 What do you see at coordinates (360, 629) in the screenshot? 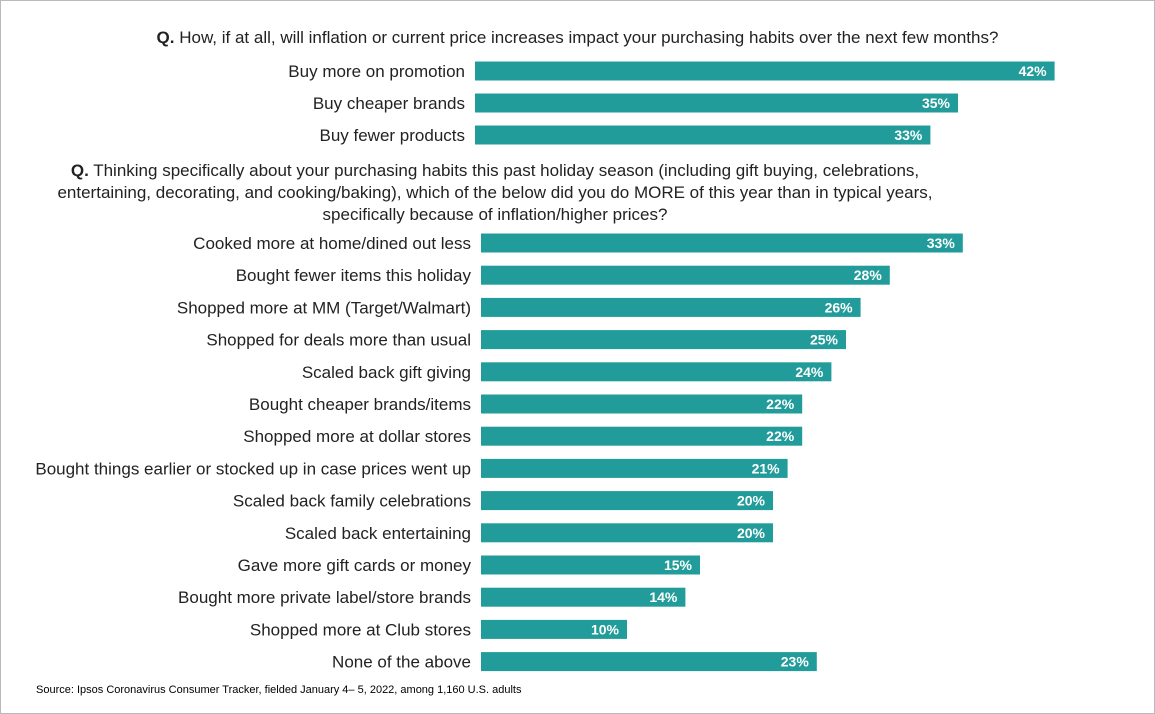
I see `category-label: Shopped more at Club stores` at bounding box center [360, 629].